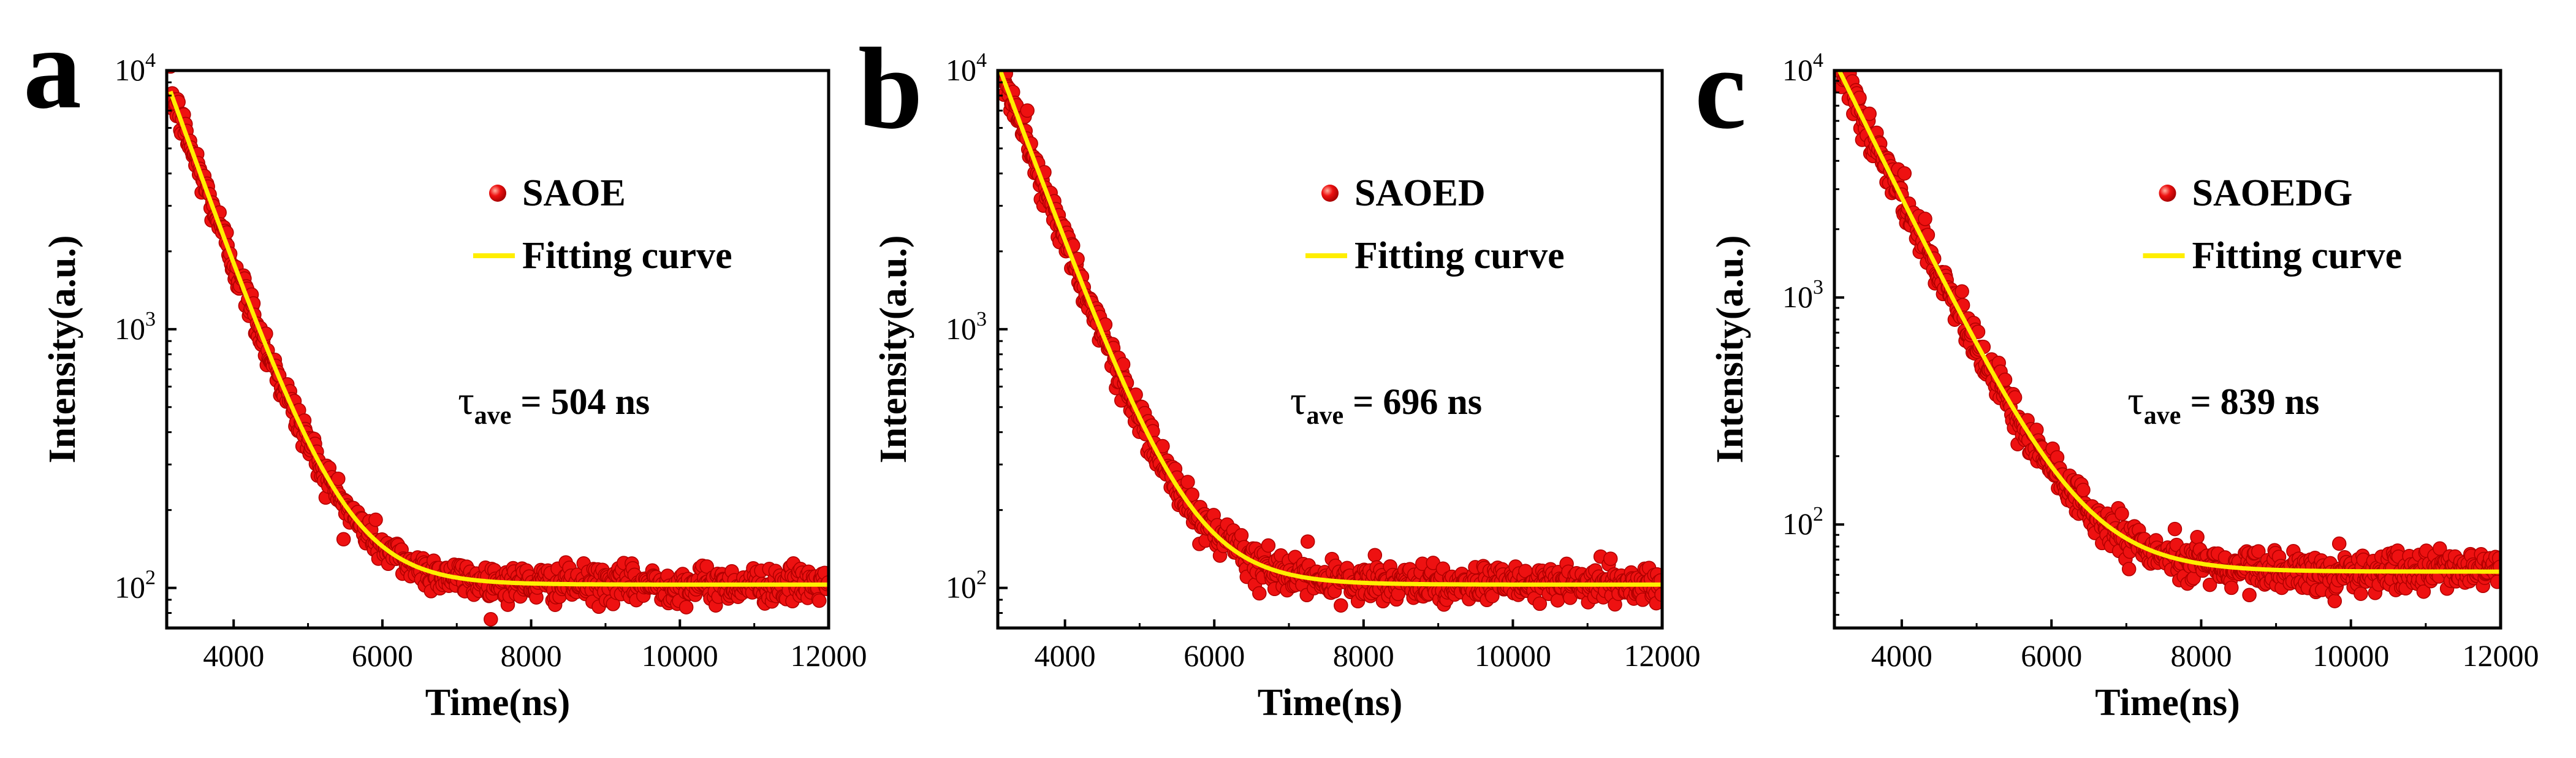 This screenshot has width=2576, height=758. I want to click on panel-letter: c, so click(1720, 89).